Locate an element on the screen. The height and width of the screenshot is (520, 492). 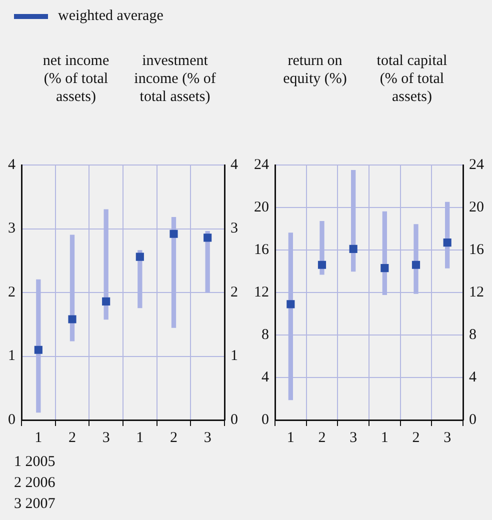
y-tick-label: 1 is located at coordinates (12, 356).